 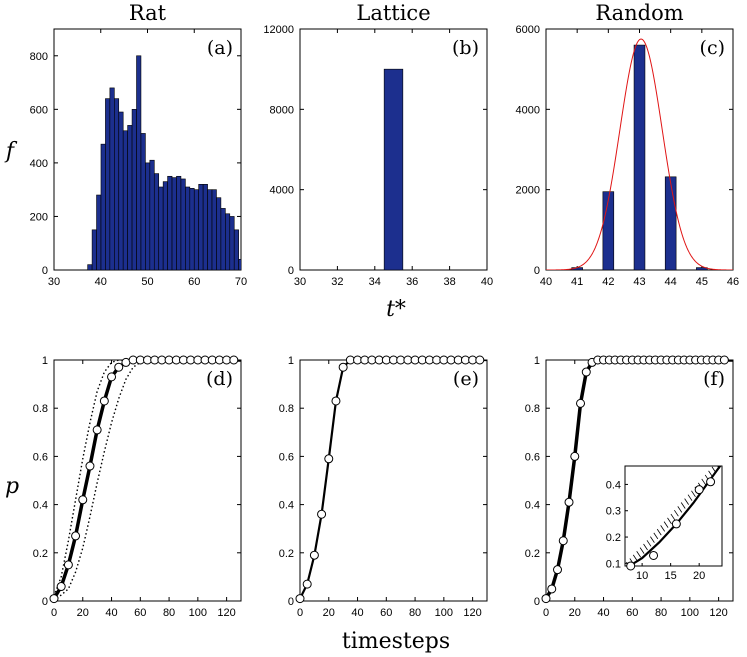 What do you see at coordinates (286, 554) in the screenshot?
I see `y-tick-label: 0.2` at bounding box center [286, 554].